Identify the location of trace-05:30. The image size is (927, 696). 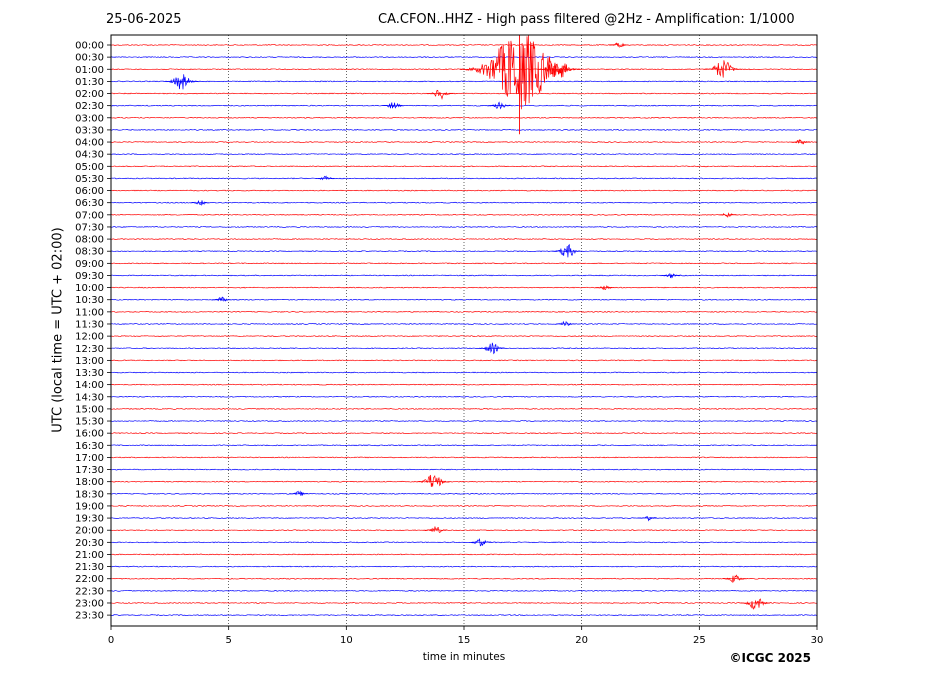
(464, 178).